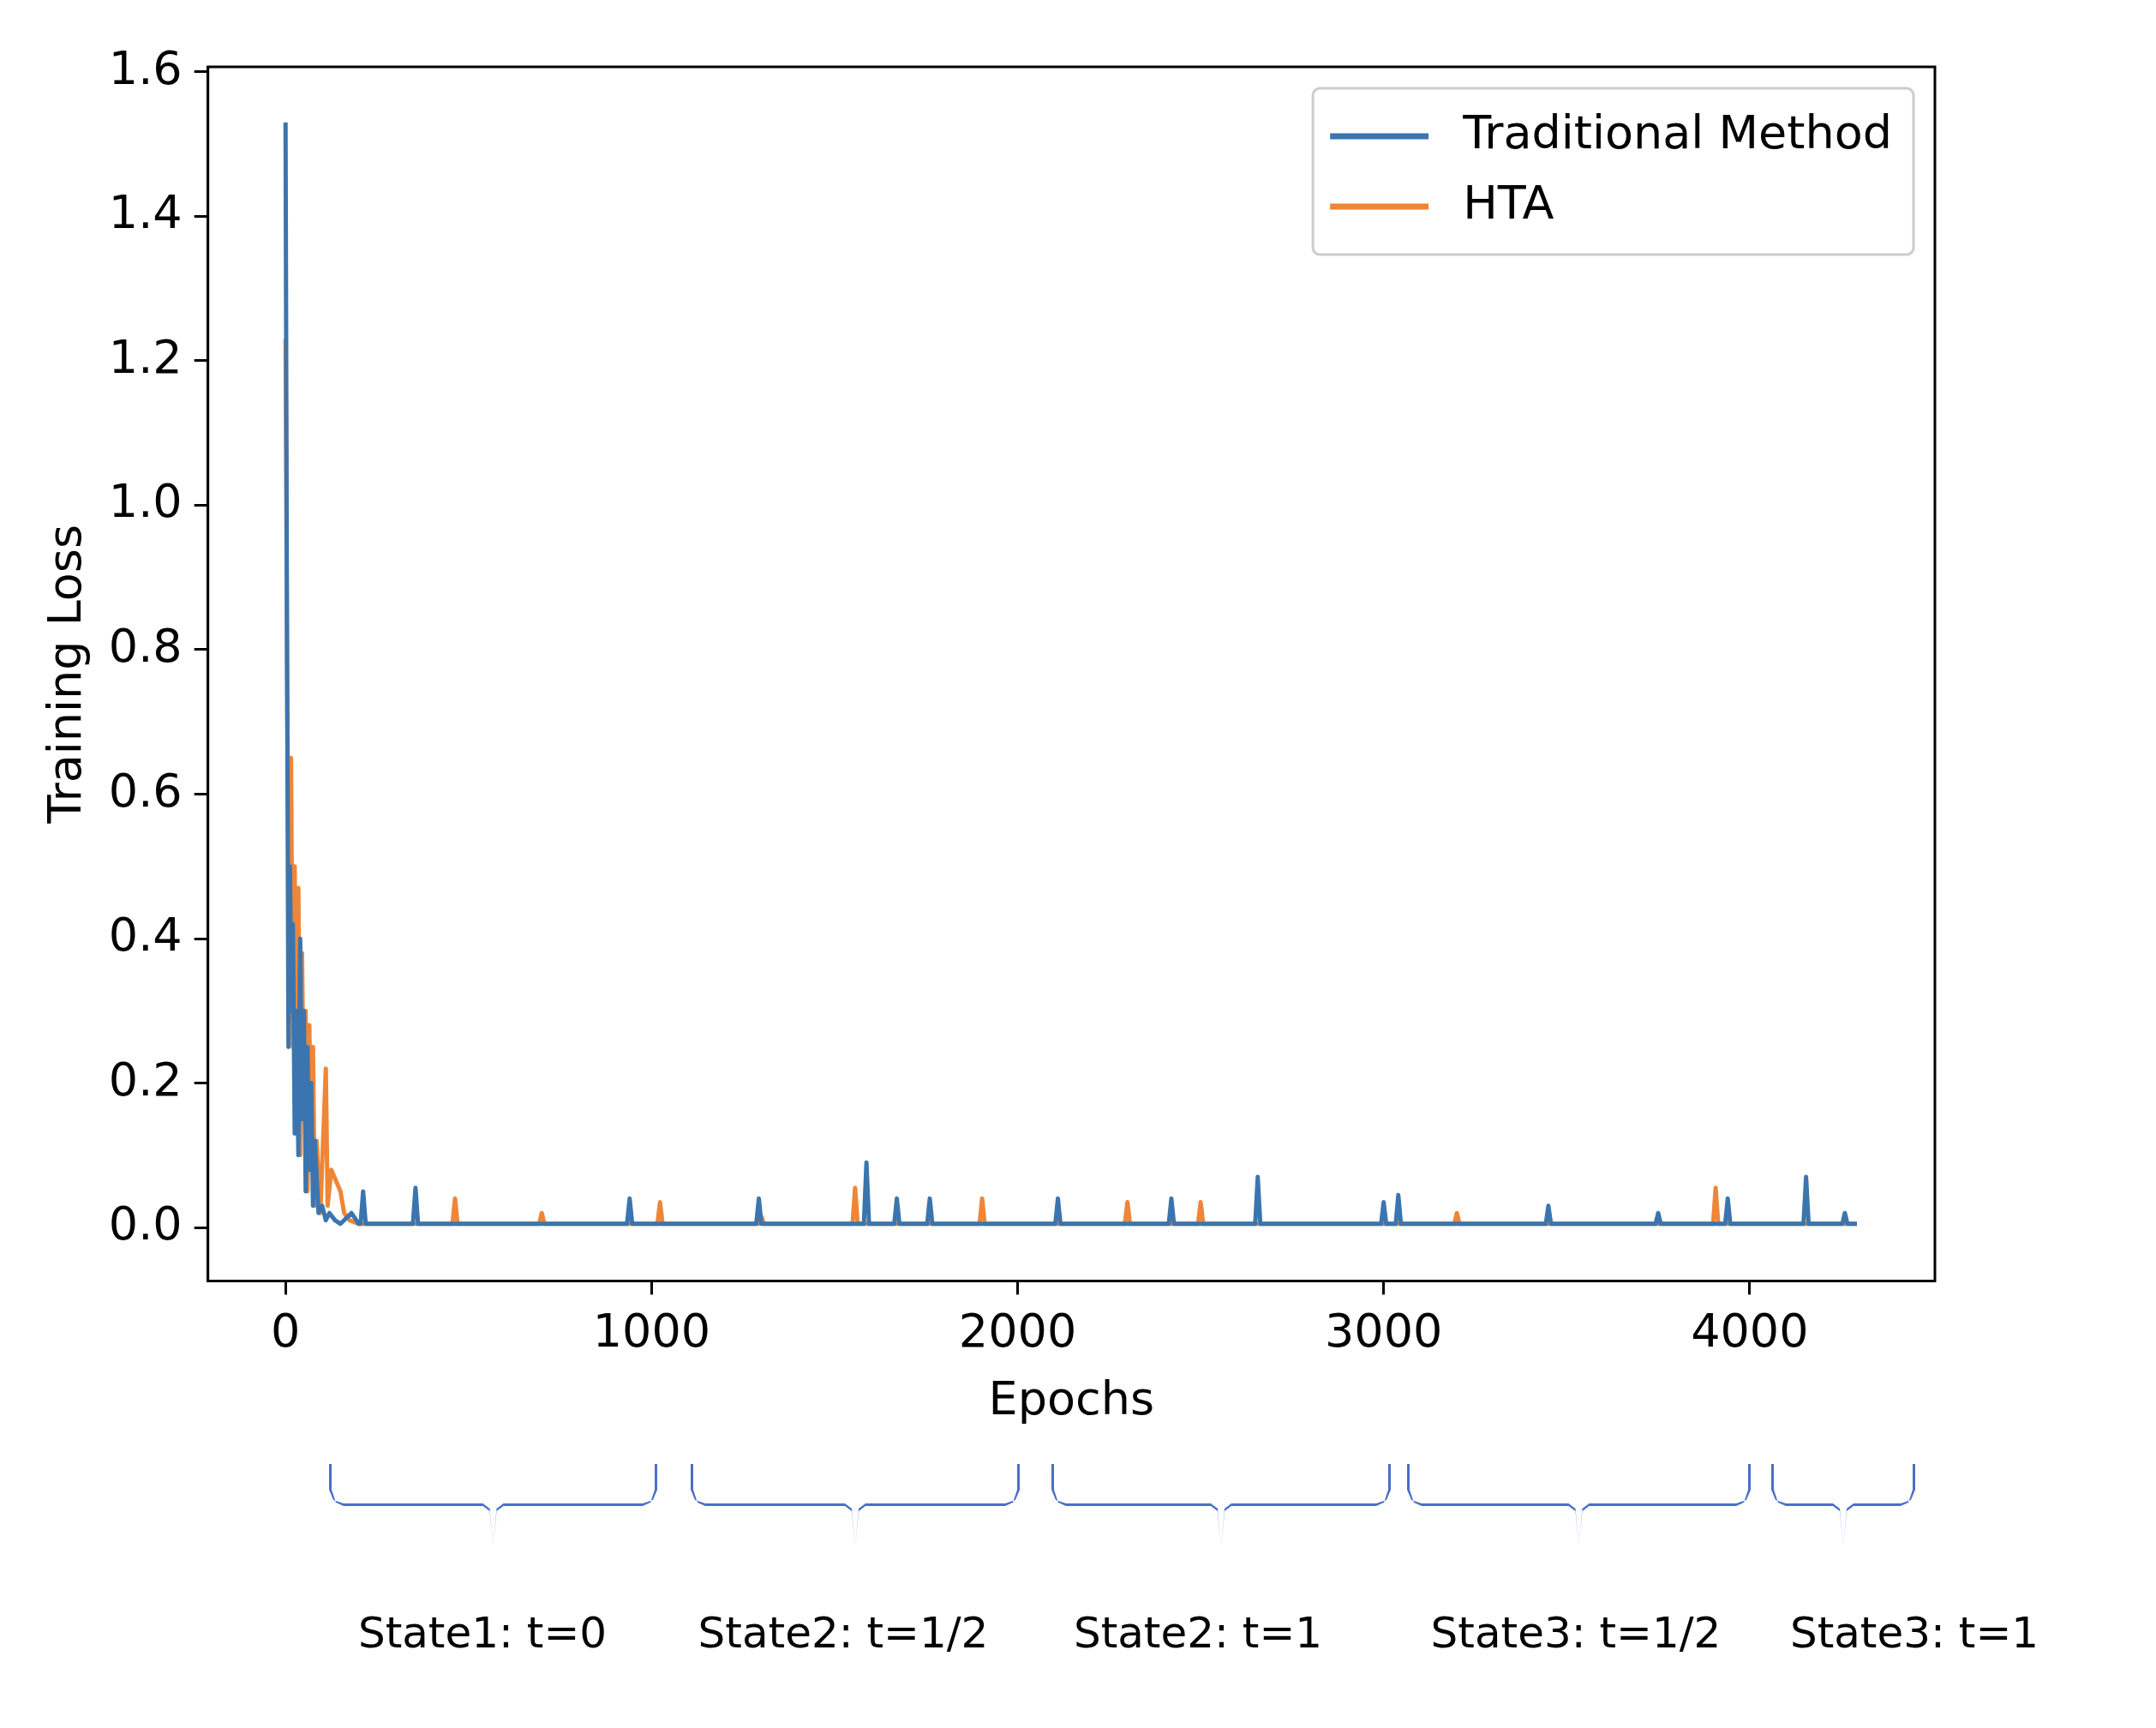 The width and height of the screenshot is (2156, 1728). Describe the element at coordinates (1677, 132) in the screenshot. I see `legend-label: Traditional Method` at that location.